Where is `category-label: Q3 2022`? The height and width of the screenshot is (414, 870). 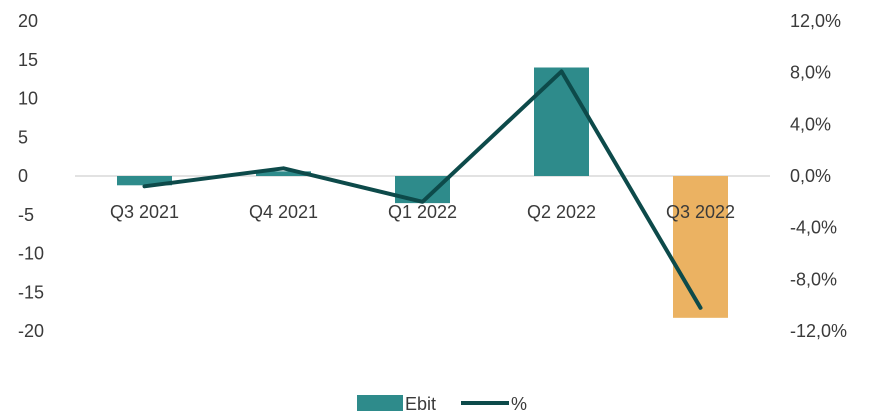
category-label: Q3 2022 is located at coordinates (700, 212).